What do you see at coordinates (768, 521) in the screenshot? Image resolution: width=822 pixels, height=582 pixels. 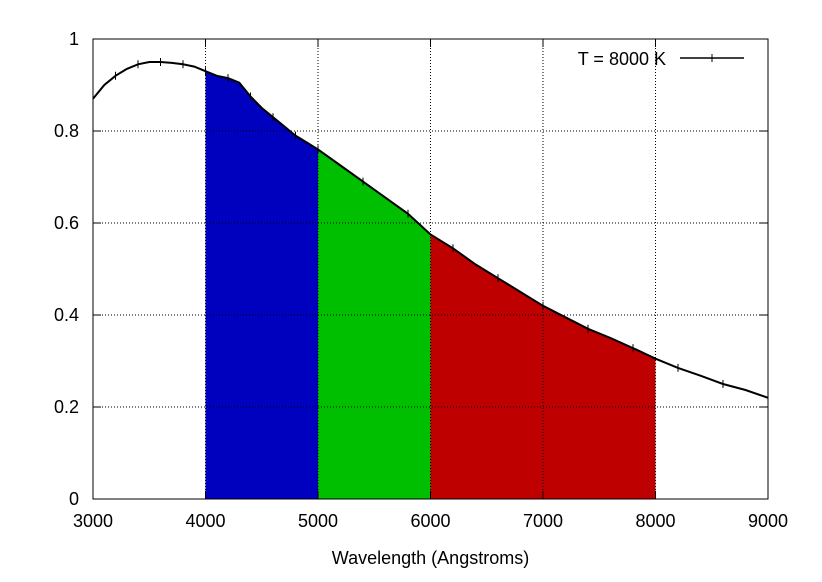 I see `x-tick-label: 9000` at bounding box center [768, 521].